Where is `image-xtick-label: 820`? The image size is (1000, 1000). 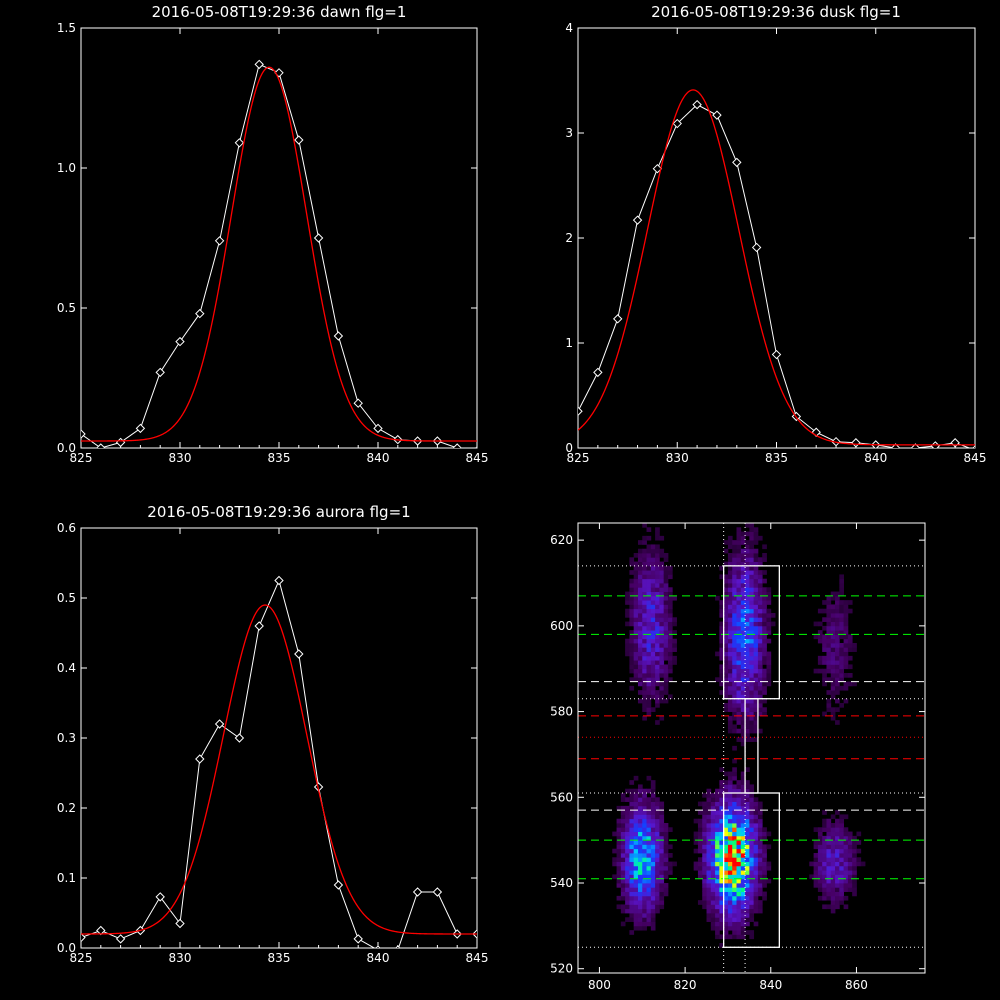 image-xtick-label: 820 is located at coordinates (685, 985).